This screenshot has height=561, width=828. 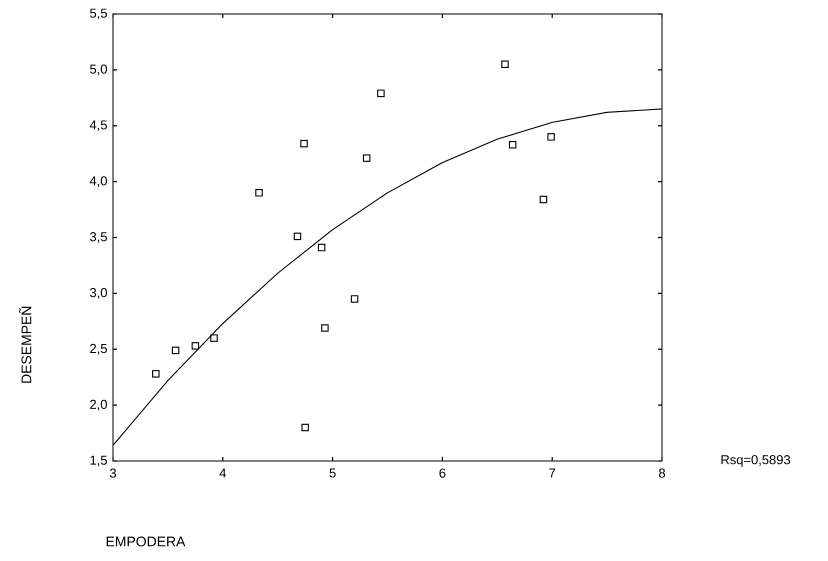 I want to click on y-tick-label: 2,5, so click(x=98, y=349).